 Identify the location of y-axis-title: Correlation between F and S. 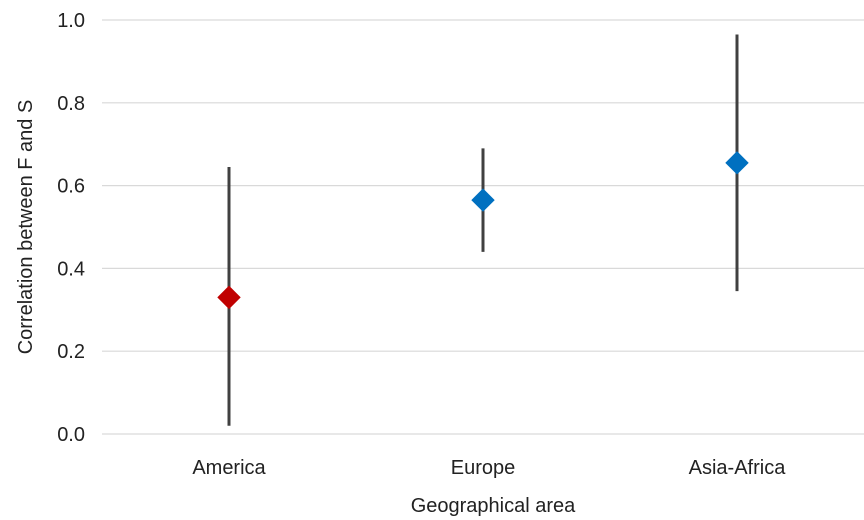
(26, 227).